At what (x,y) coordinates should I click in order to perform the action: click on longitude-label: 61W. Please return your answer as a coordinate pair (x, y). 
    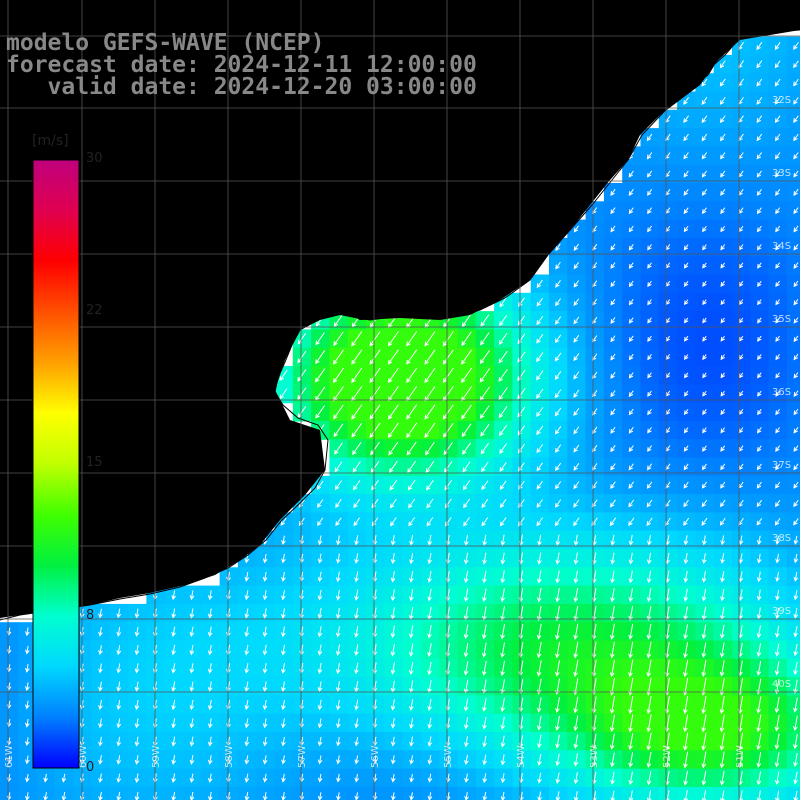
    Looking at the image, I should click on (9, 756).